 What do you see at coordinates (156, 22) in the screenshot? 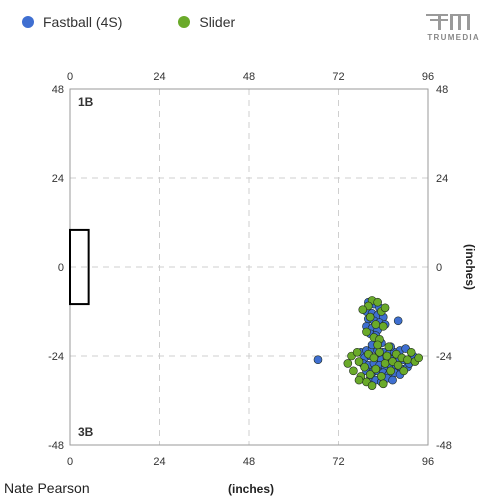
I see `legend: Fastball (4S) Slider` at bounding box center [156, 22].